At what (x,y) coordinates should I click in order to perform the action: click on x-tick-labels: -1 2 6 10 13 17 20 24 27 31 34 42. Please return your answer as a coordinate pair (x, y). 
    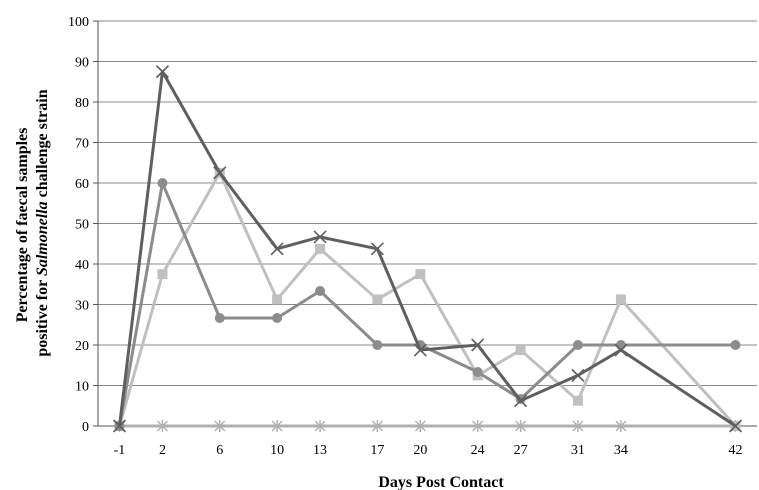
    Looking at the image, I should click on (428, 450).